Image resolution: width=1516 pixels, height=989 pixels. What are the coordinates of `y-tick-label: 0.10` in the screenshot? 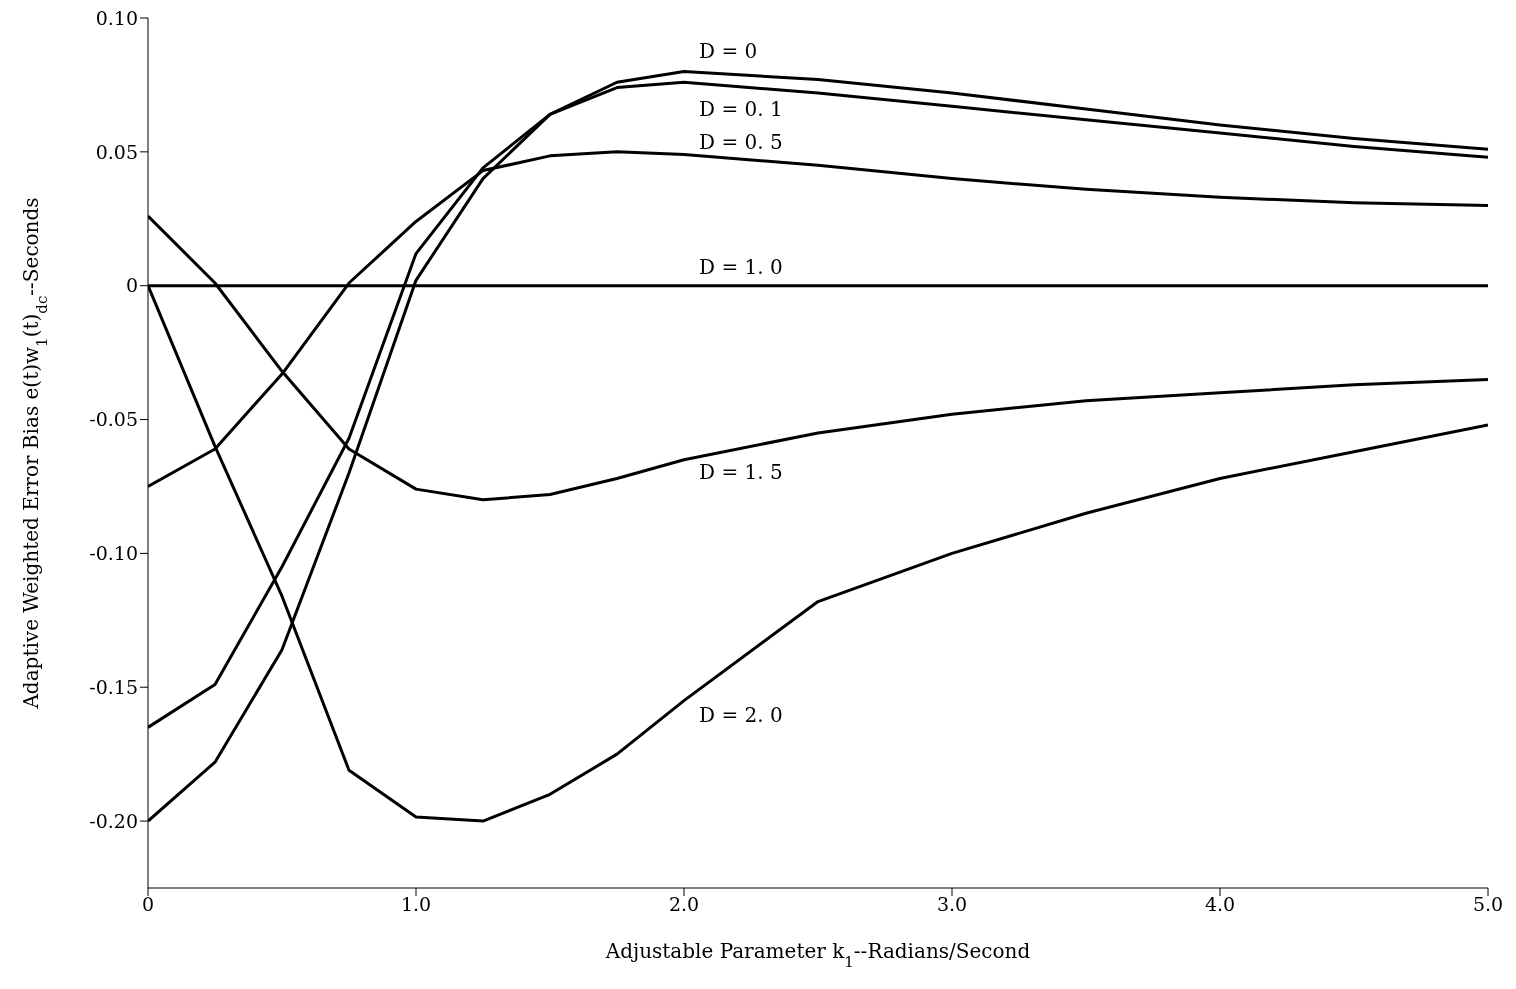 It's located at (116, 17).